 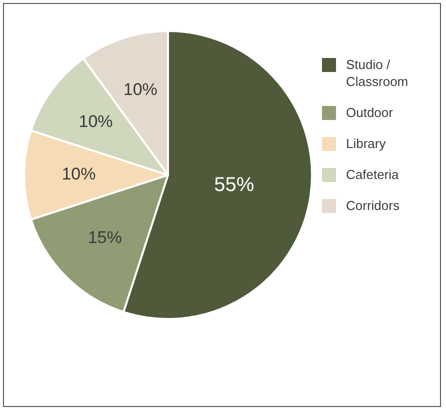 I want to click on legend-label: Cafeteria, so click(x=372, y=174).